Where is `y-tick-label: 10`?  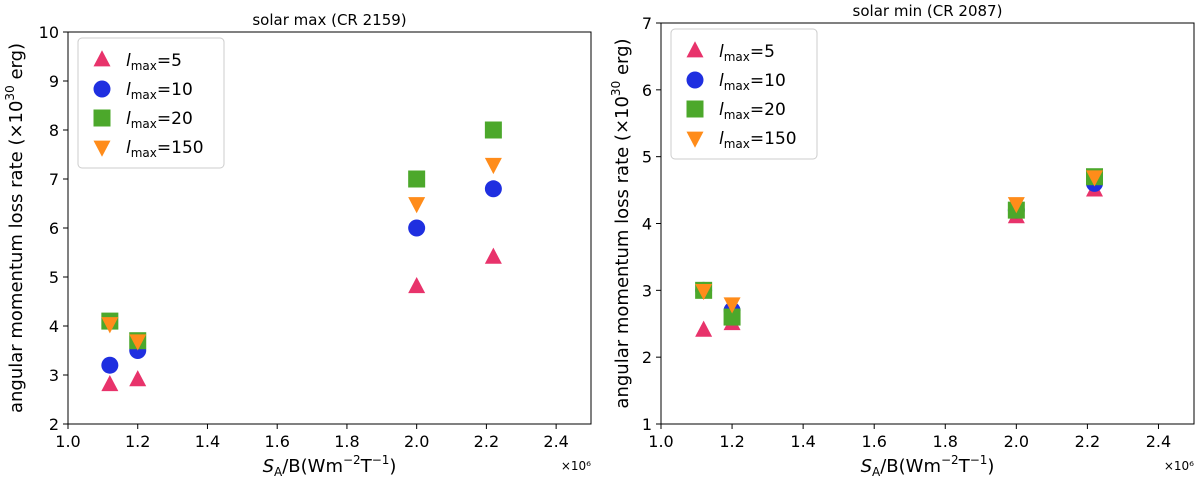 y-tick-label: 10 is located at coordinates (49, 32).